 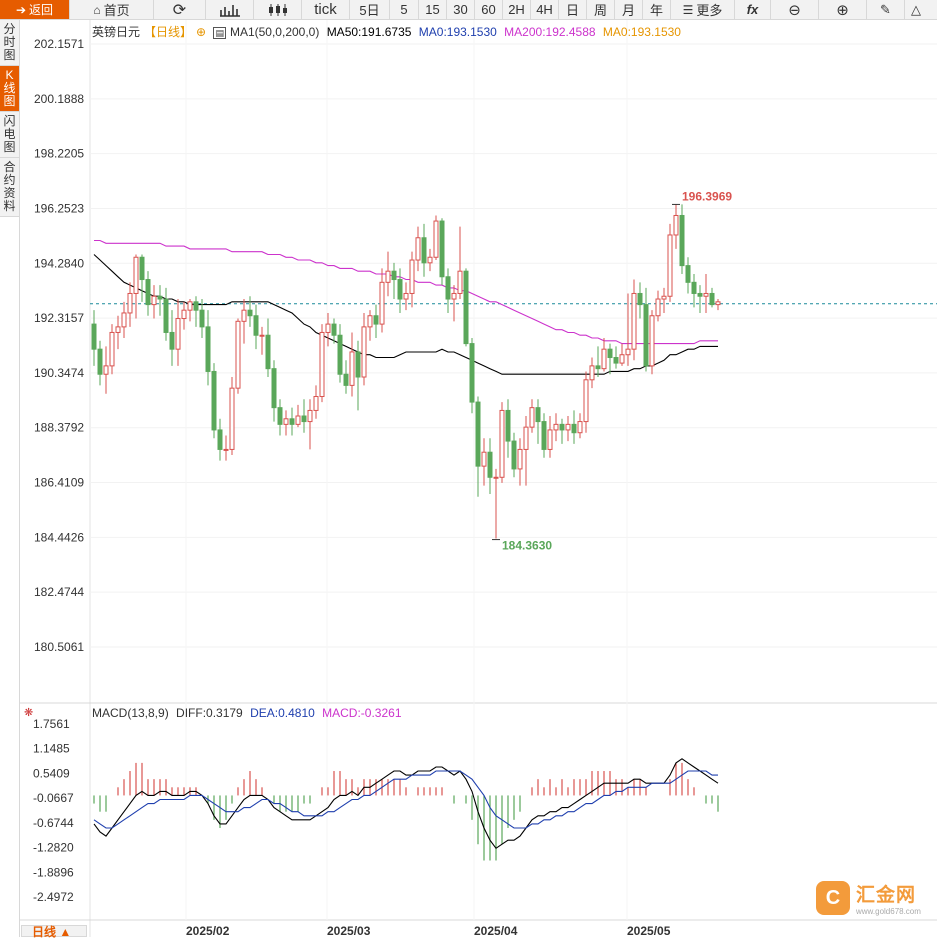 What do you see at coordinates (53, 823) in the screenshot?
I see `macd-tick-label: -0.6744` at bounding box center [53, 823].